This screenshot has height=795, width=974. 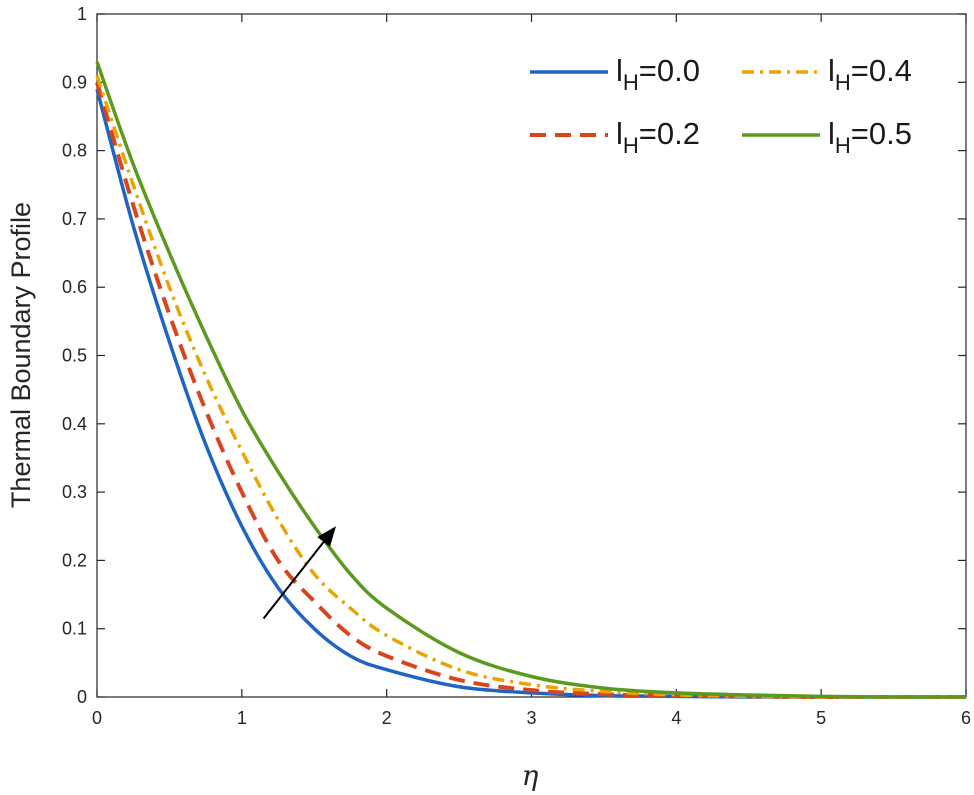 I want to click on y-tick-label: 0.6, so click(x=74, y=287).